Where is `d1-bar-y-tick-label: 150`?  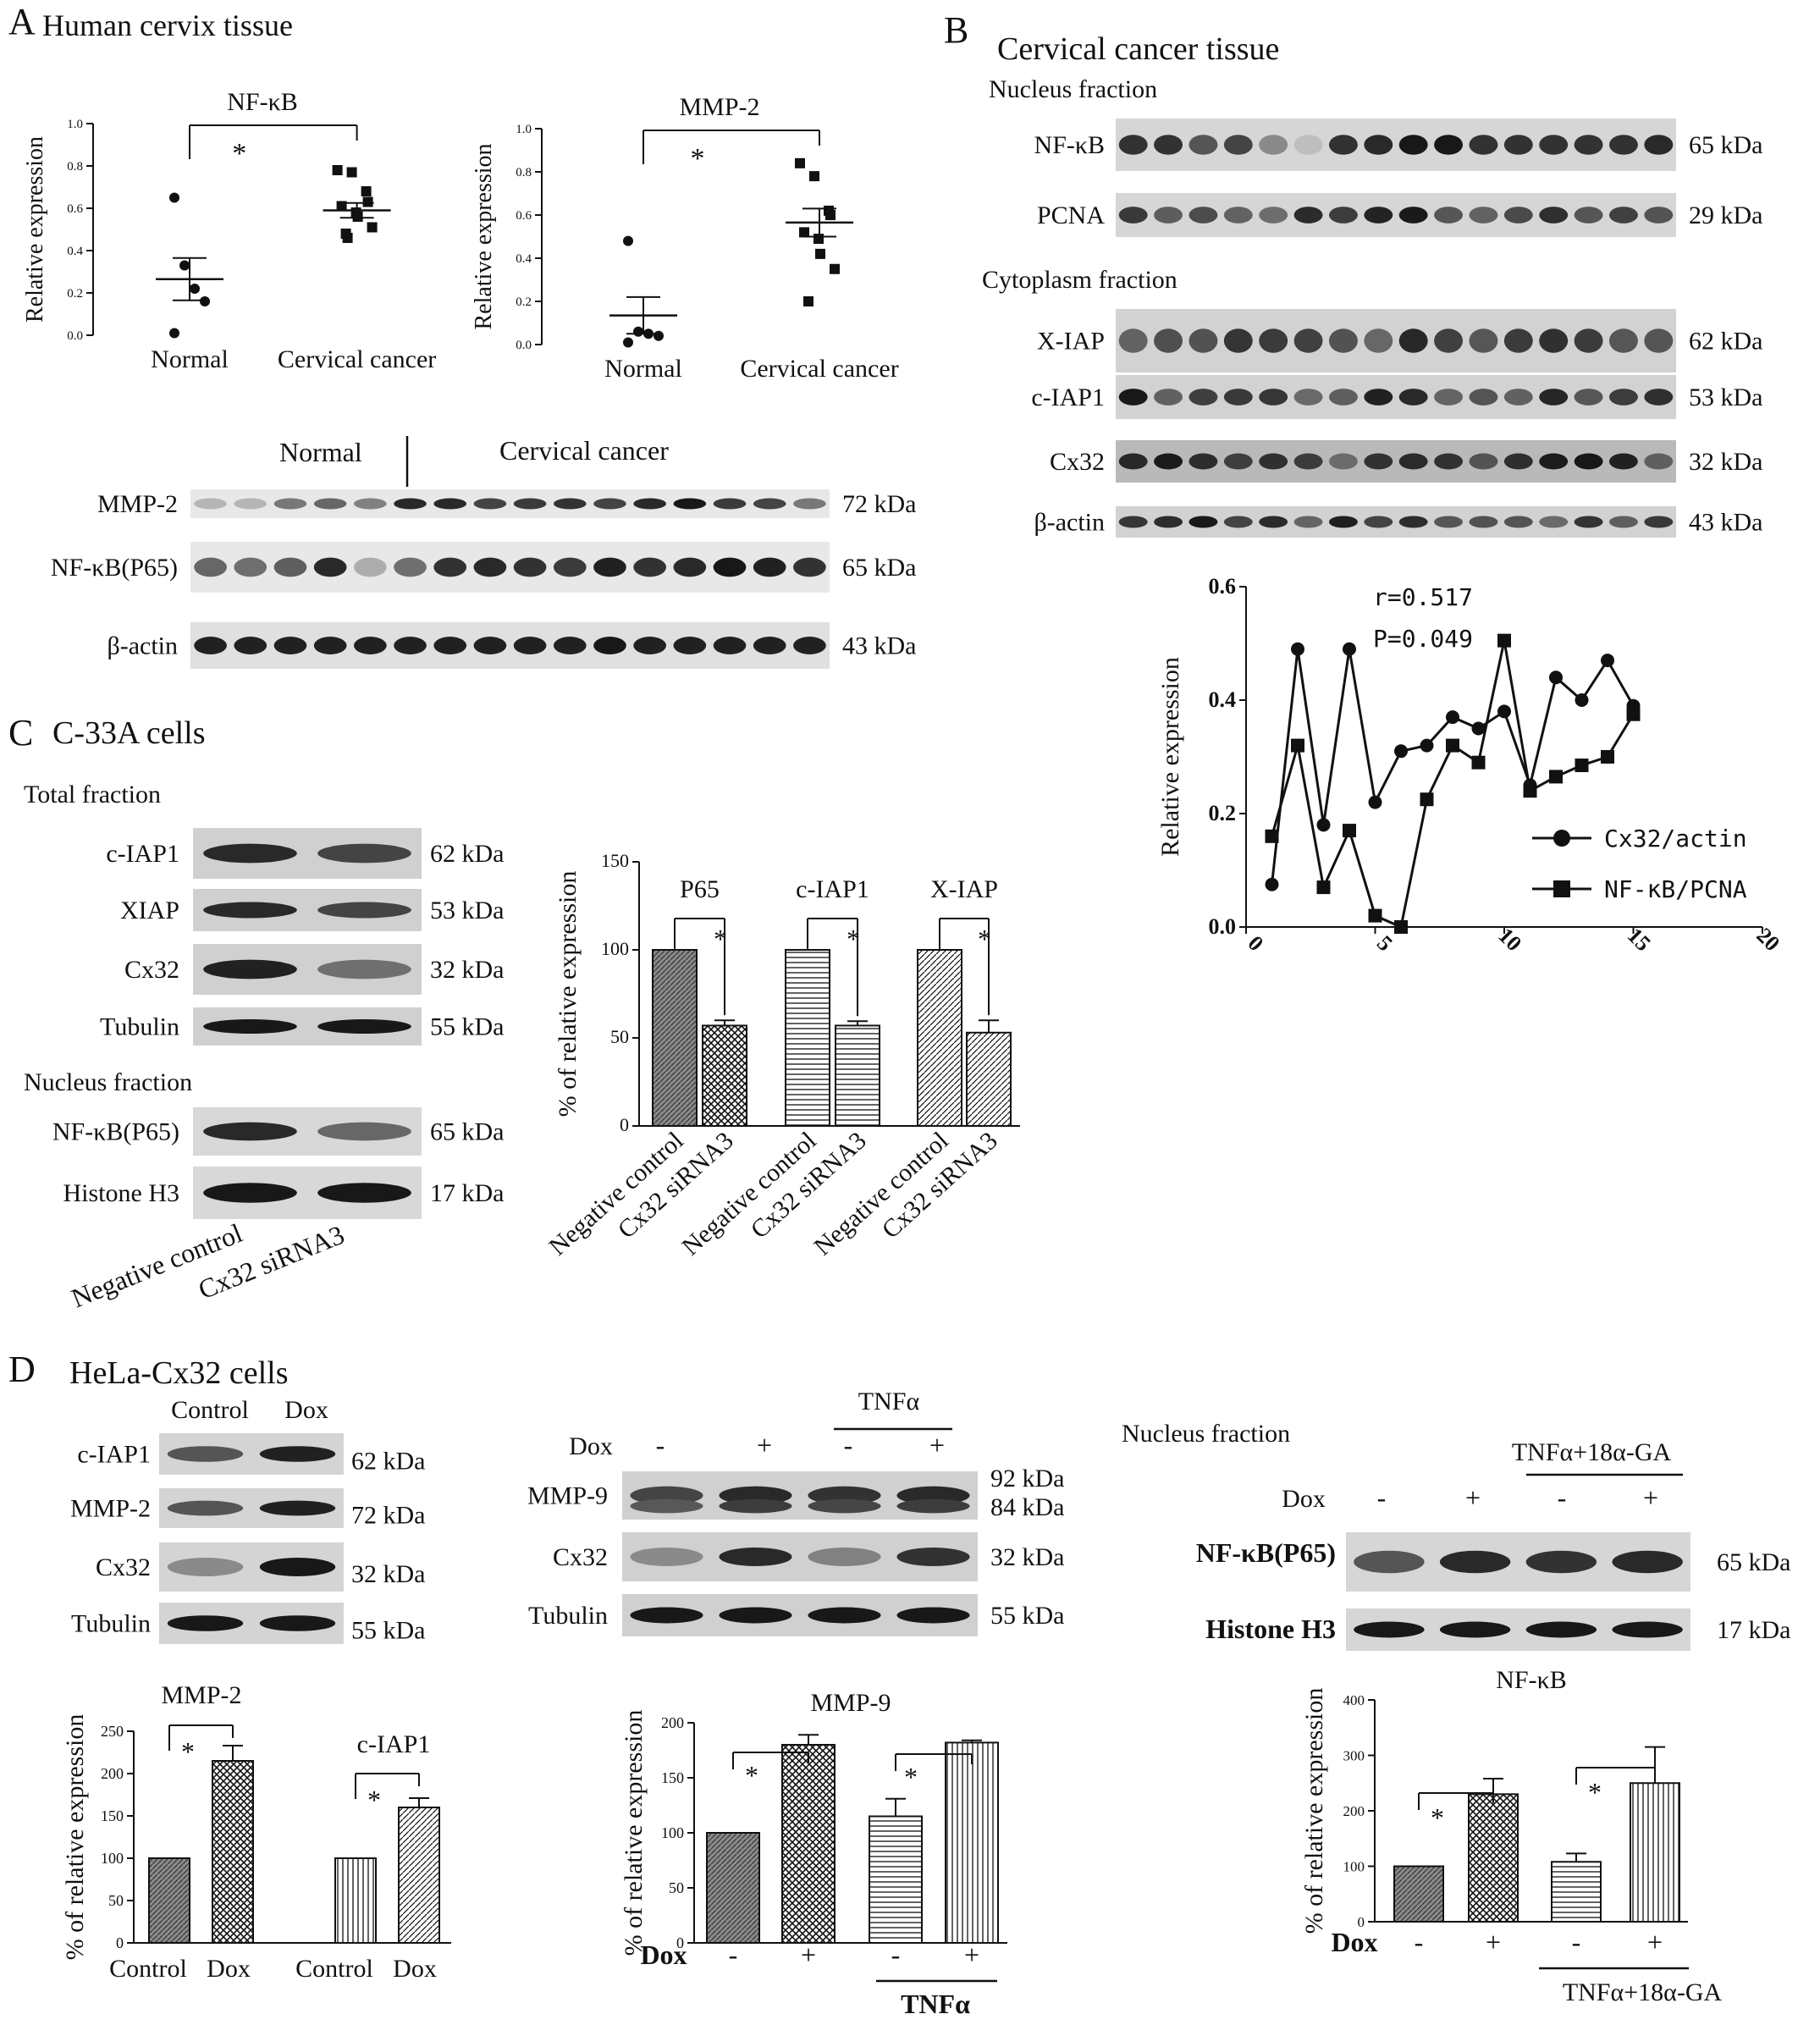
d1-bar-y-tick-label: 150 is located at coordinates (112, 1816).